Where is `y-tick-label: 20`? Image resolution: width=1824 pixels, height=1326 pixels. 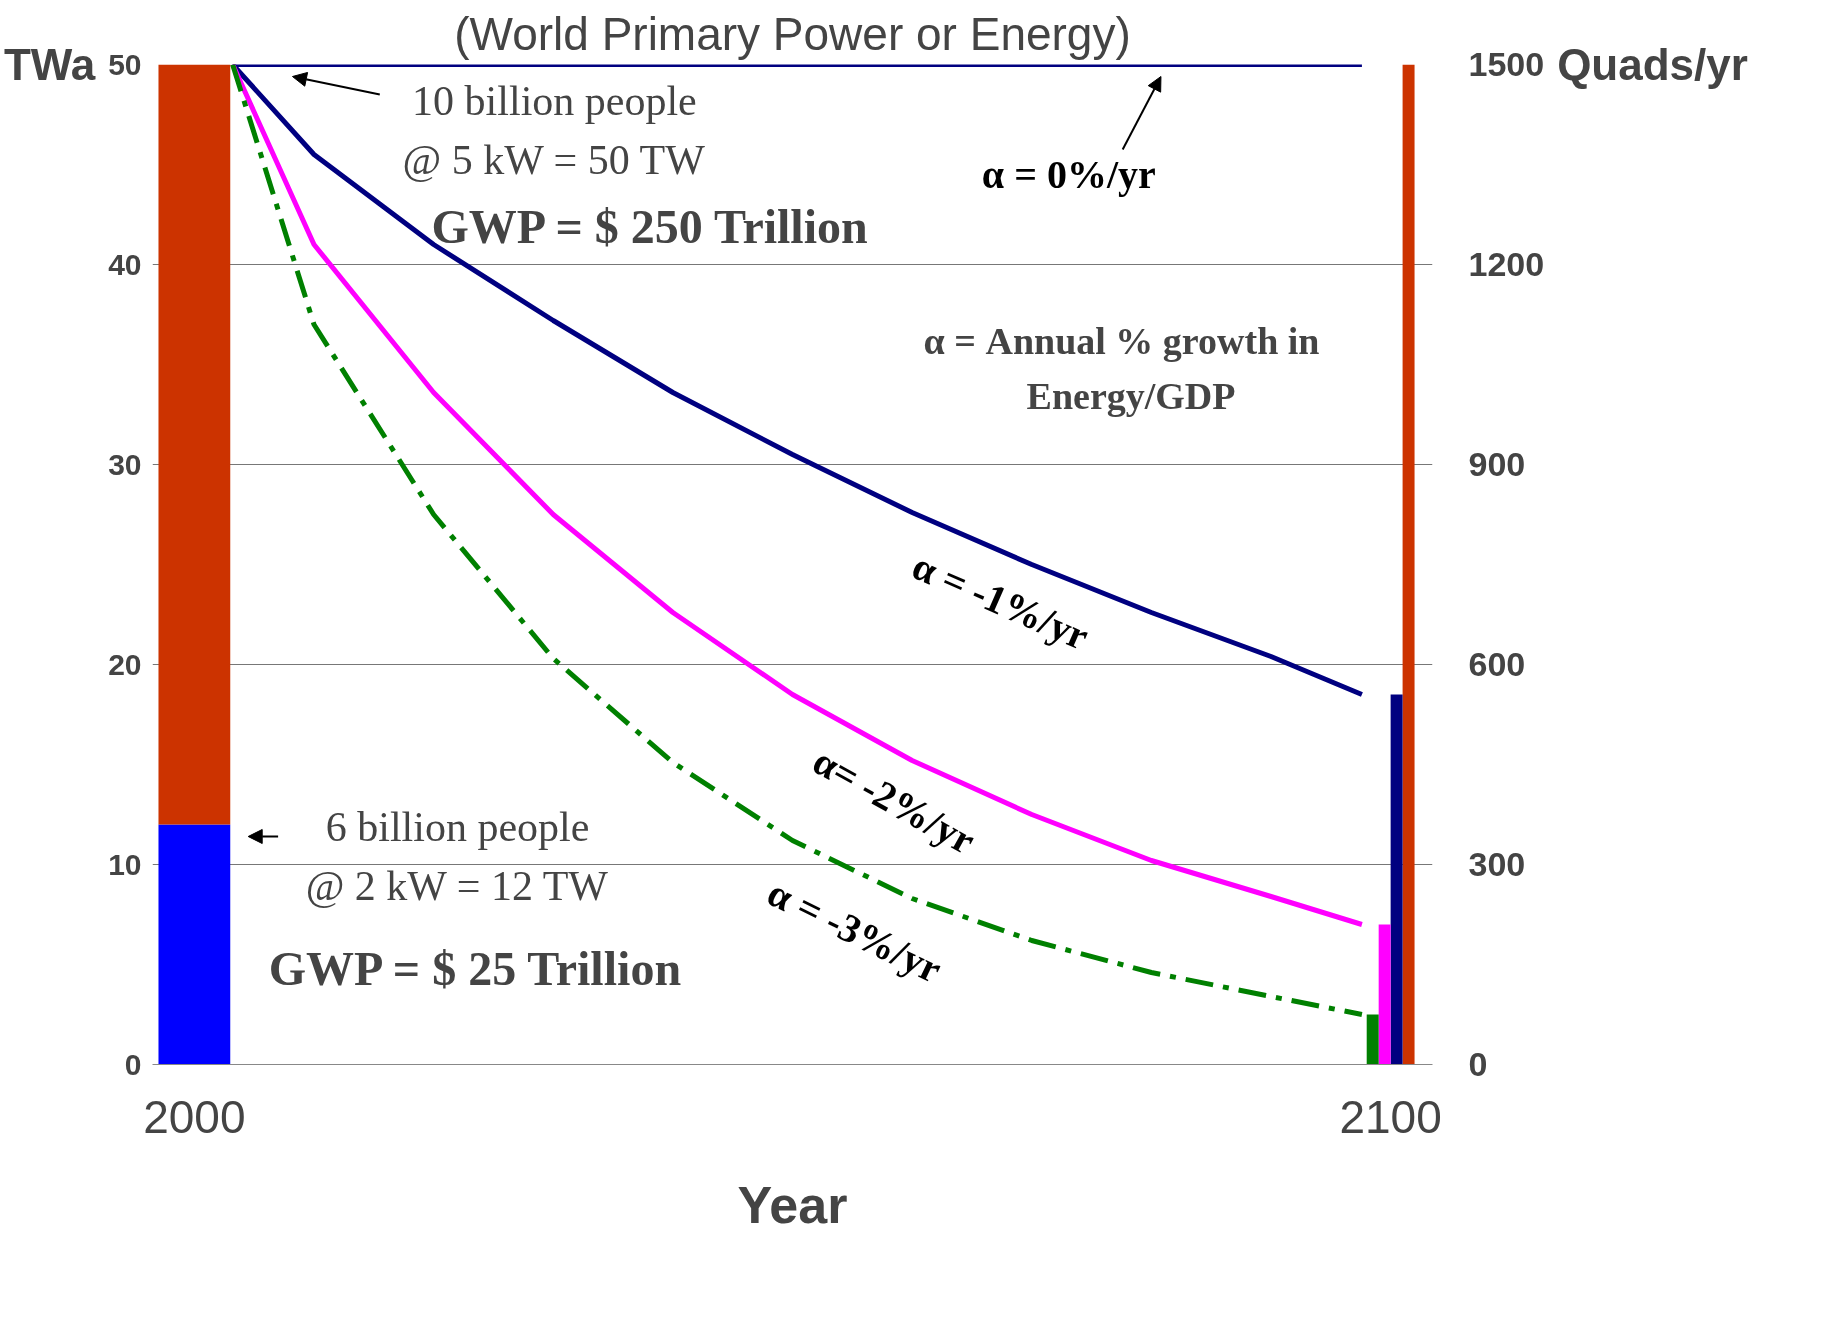
y-tick-label: 20 is located at coordinates (125, 664).